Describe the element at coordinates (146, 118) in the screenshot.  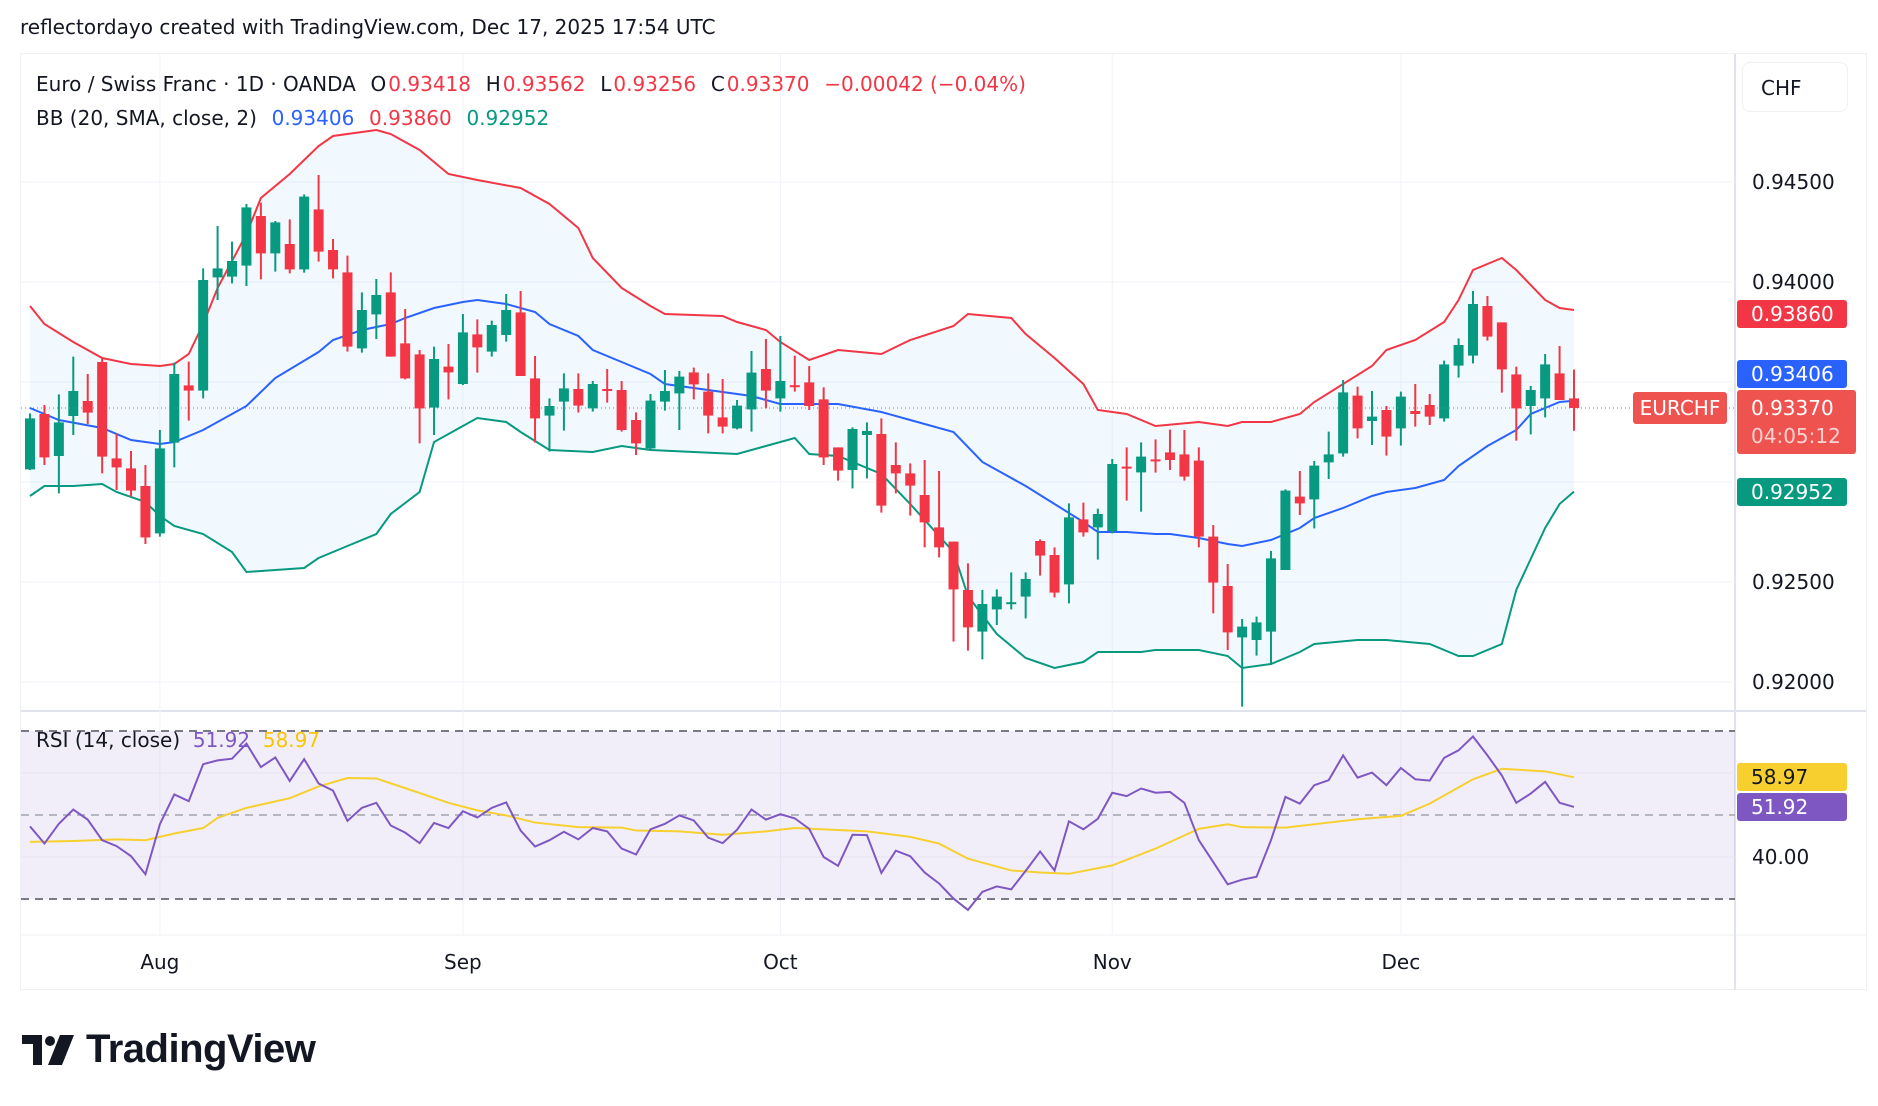
I see `bb-label: BB (20, SMA, close, 2)` at that location.